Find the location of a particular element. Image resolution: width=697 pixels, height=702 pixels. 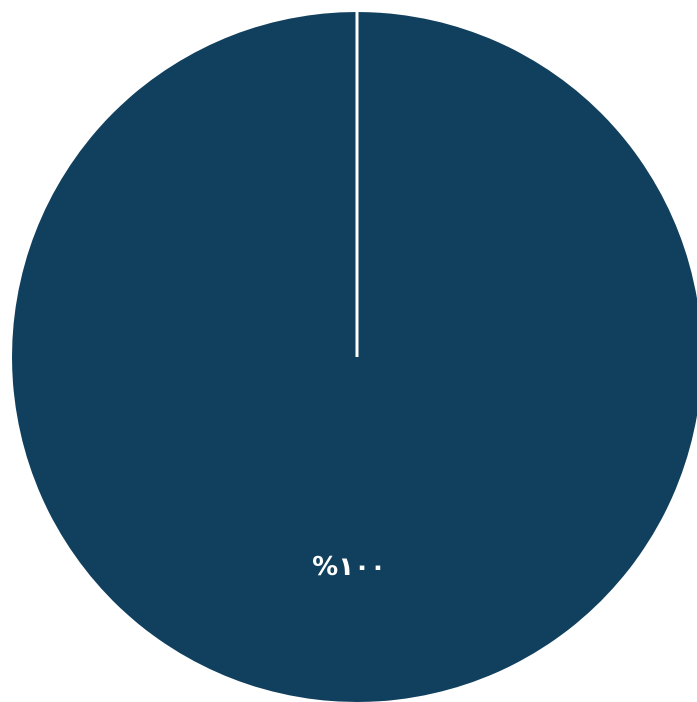

pie-labels: %١٠٠ is located at coordinates (349, 567).